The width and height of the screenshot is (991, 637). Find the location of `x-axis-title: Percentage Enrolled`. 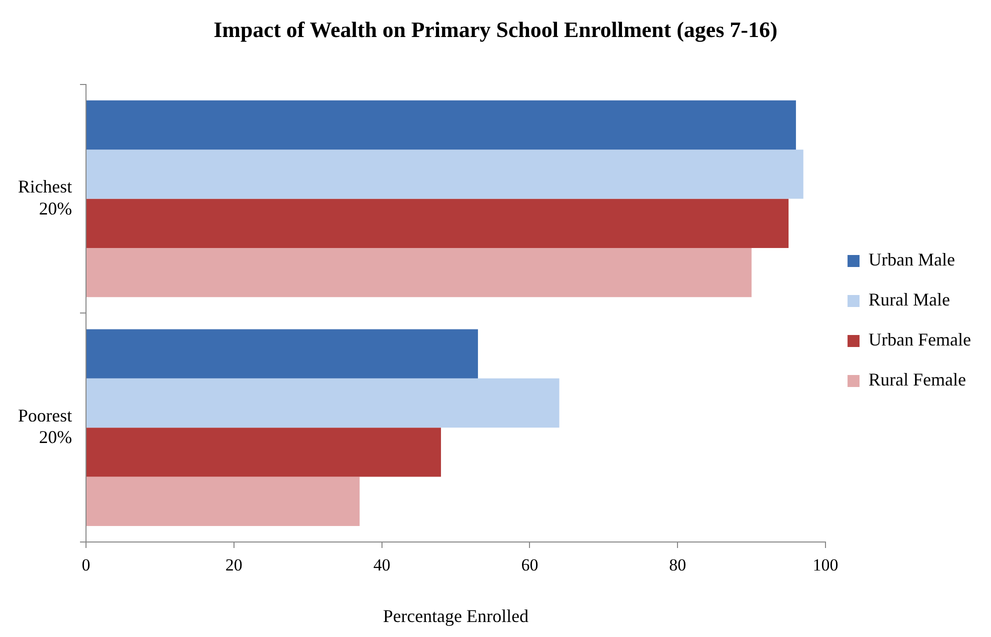

x-axis-title: Percentage Enrolled is located at coordinates (455, 616).